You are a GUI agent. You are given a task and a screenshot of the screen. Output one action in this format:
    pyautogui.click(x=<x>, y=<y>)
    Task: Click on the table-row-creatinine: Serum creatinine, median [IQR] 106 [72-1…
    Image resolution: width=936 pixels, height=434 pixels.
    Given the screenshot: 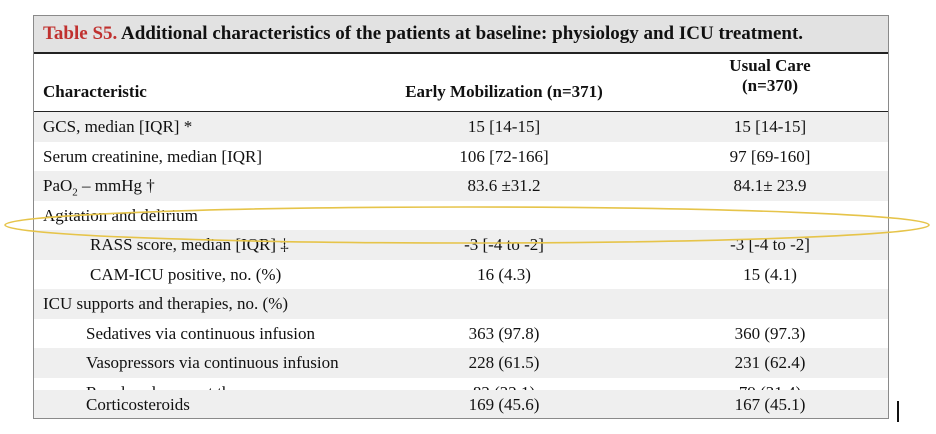 What is the action you would take?
    pyautogui.click(x=461, y=157)
    